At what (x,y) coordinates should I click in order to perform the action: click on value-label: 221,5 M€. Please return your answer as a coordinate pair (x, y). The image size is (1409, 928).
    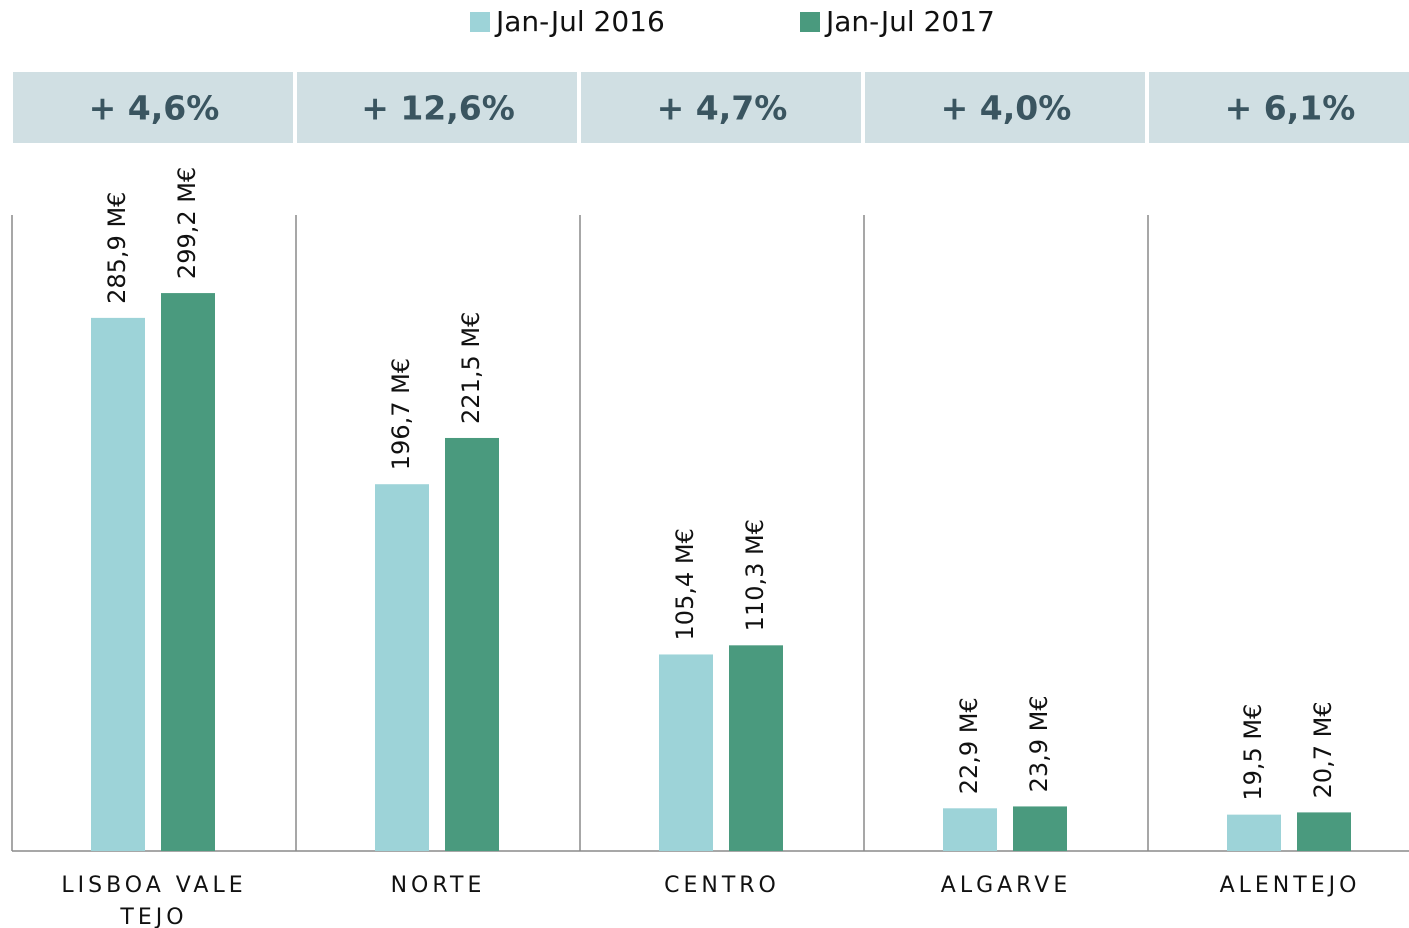
    Looking at the image, I should click on (471, 368).